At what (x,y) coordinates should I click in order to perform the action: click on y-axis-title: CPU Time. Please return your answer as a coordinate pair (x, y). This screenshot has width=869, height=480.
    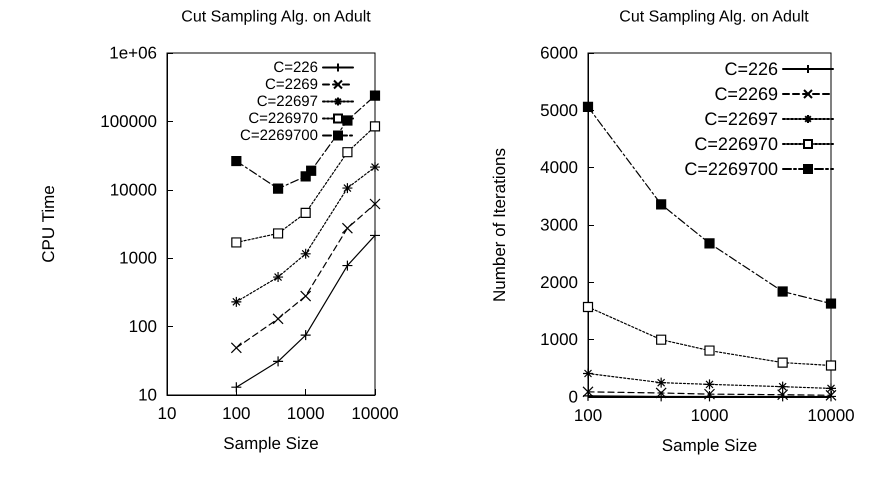
    Looking at the image, I should click on (48, 224).